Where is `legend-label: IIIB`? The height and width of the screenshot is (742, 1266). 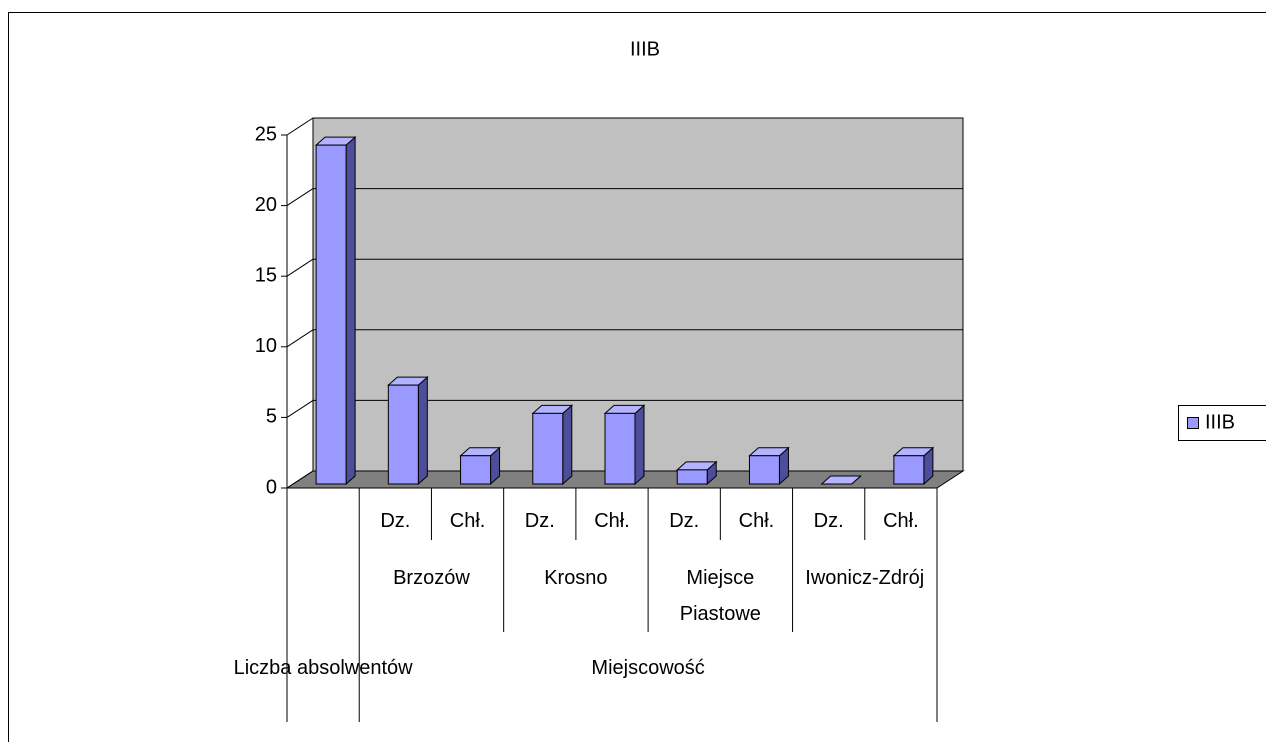 legend-label: IIIB is located at coordinates (1220, 422).